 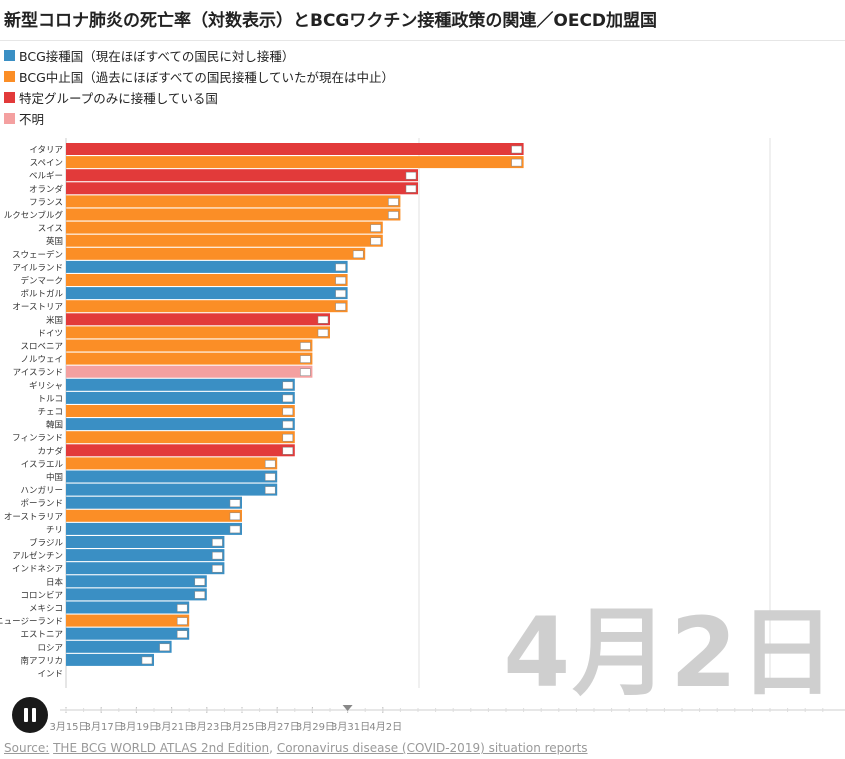 What do you see at coordinates (315, 727) in the screenshot?
I see `tick-label-7: 3月29日` at bounding box center [315, 727].